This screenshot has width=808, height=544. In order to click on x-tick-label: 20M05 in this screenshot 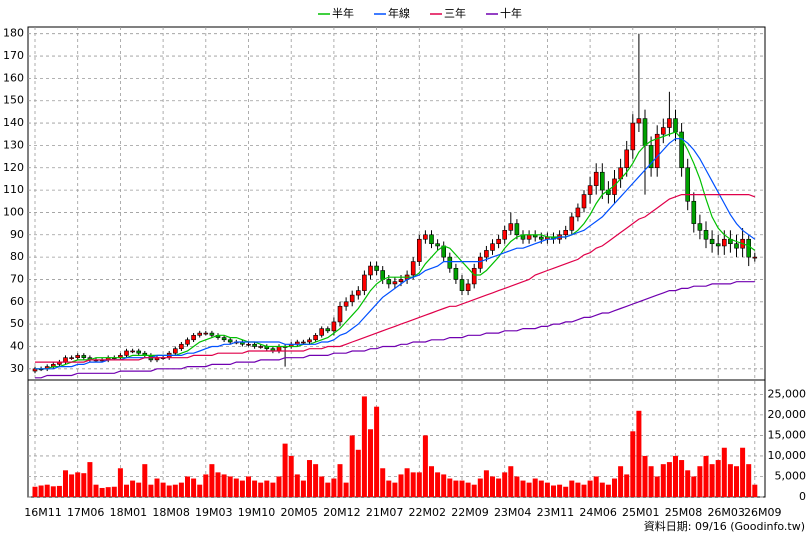, I will do `click(299, 512)`.